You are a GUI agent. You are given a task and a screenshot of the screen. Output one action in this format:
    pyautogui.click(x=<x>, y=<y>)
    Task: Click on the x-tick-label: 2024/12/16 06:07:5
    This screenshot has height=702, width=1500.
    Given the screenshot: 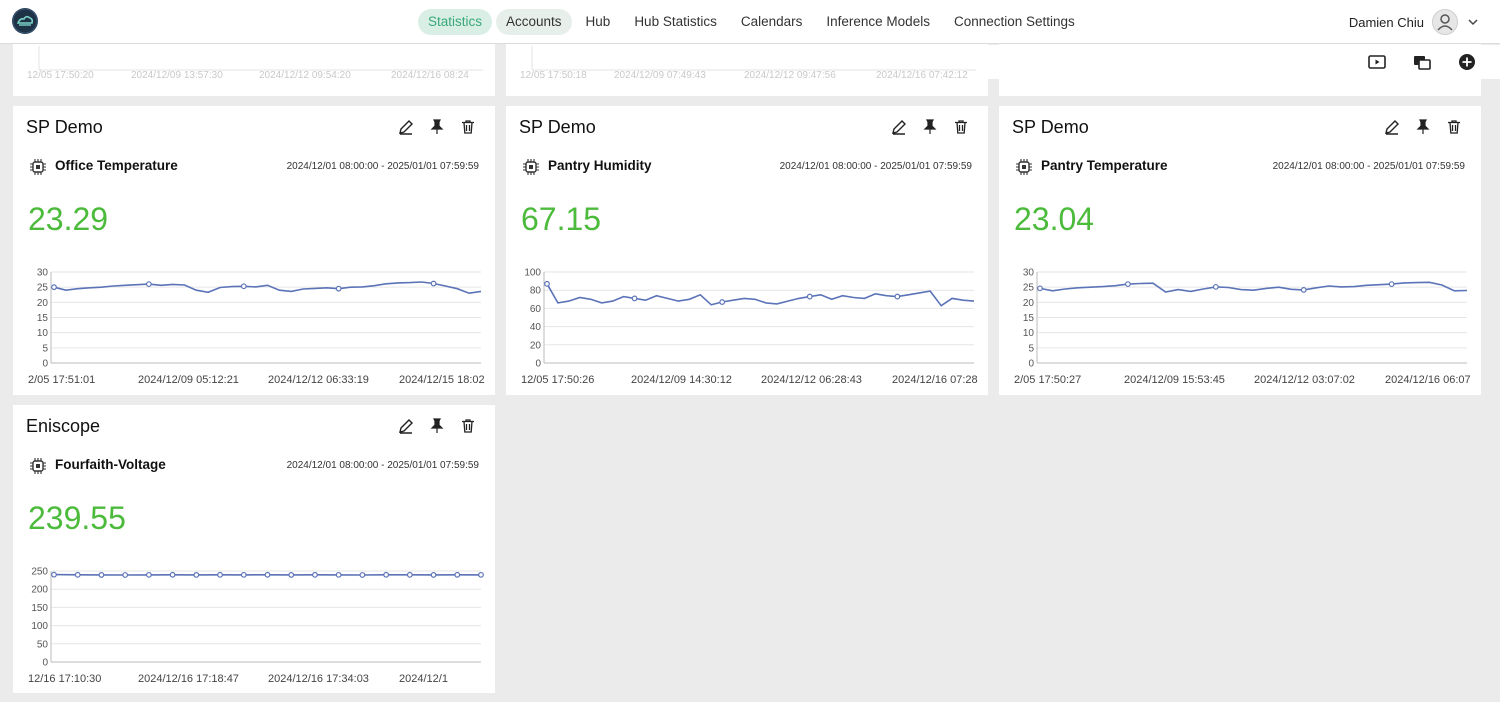 What is the action you would take?
    pyautogui.click(x=1428, y=380)
    